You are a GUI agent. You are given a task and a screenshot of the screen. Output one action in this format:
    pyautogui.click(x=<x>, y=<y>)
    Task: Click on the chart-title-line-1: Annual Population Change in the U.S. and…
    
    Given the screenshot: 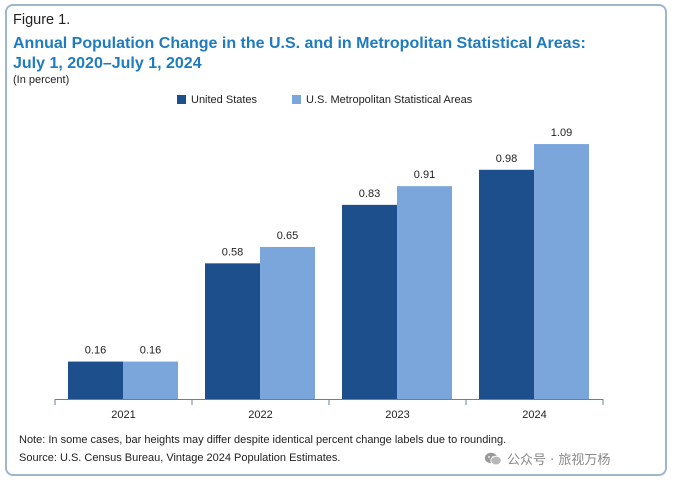 What is the action you would take?
    pyautogui.click(x=299, y=43)
    